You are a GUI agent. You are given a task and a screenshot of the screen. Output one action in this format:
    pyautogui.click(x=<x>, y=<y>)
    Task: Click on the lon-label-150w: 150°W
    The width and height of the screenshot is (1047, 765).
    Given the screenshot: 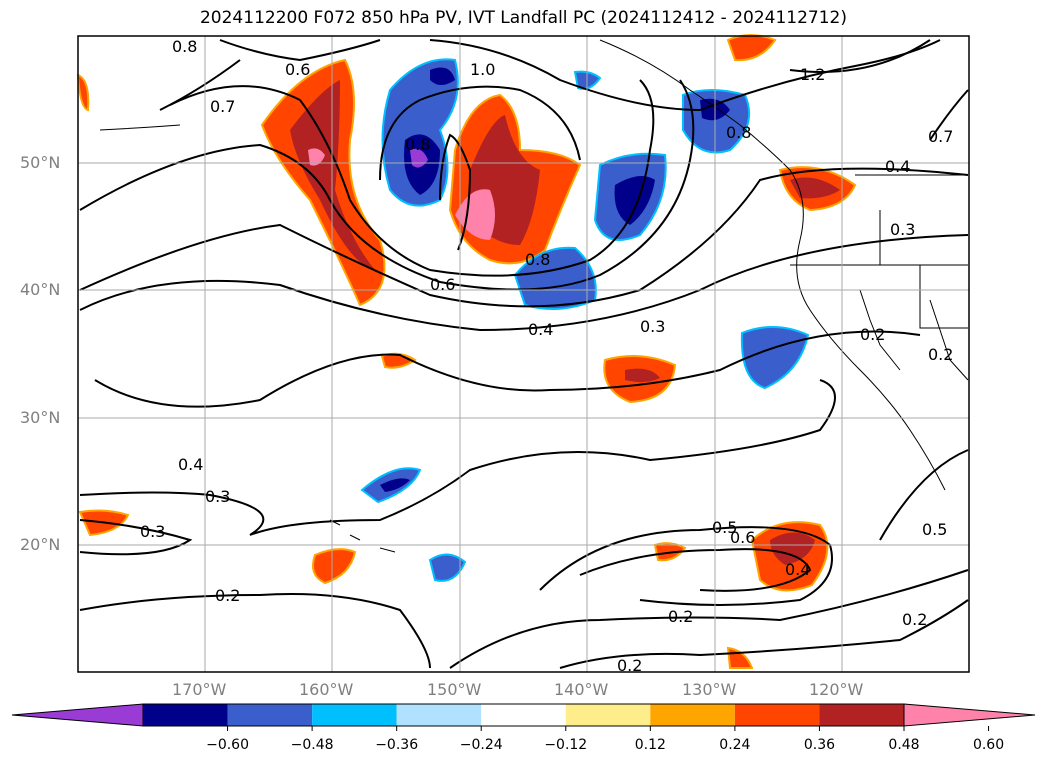 What is the action you would take?
    pyautogui.click(x=454, y=689)
    